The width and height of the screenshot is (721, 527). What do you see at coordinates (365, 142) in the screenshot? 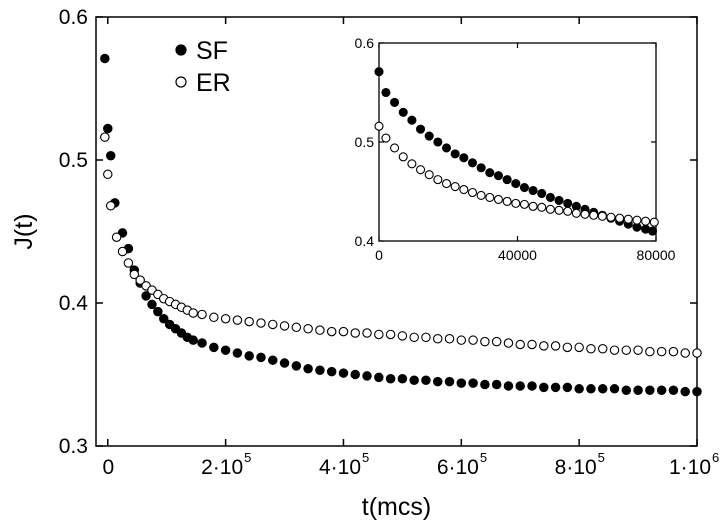
I see `inset-y-tick-label: 0.5` at bounding box center [365, 142].